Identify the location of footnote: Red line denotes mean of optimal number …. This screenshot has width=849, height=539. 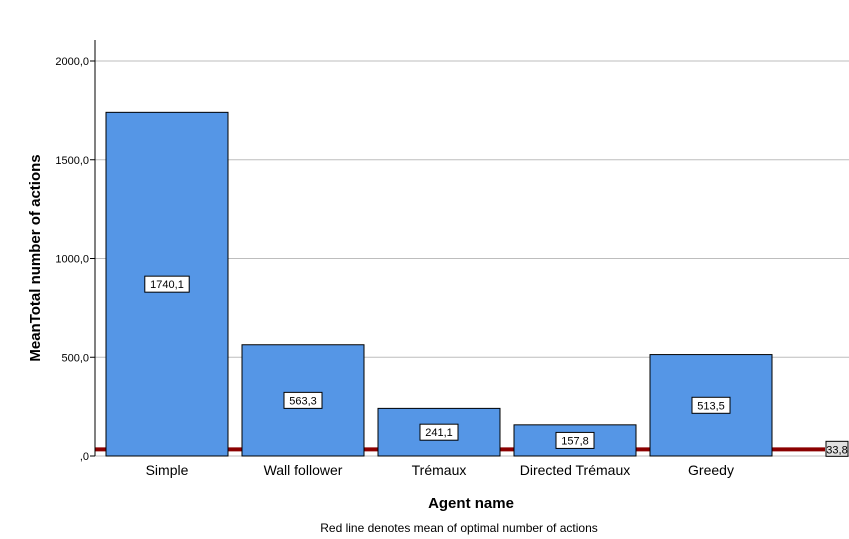
(459, 528).